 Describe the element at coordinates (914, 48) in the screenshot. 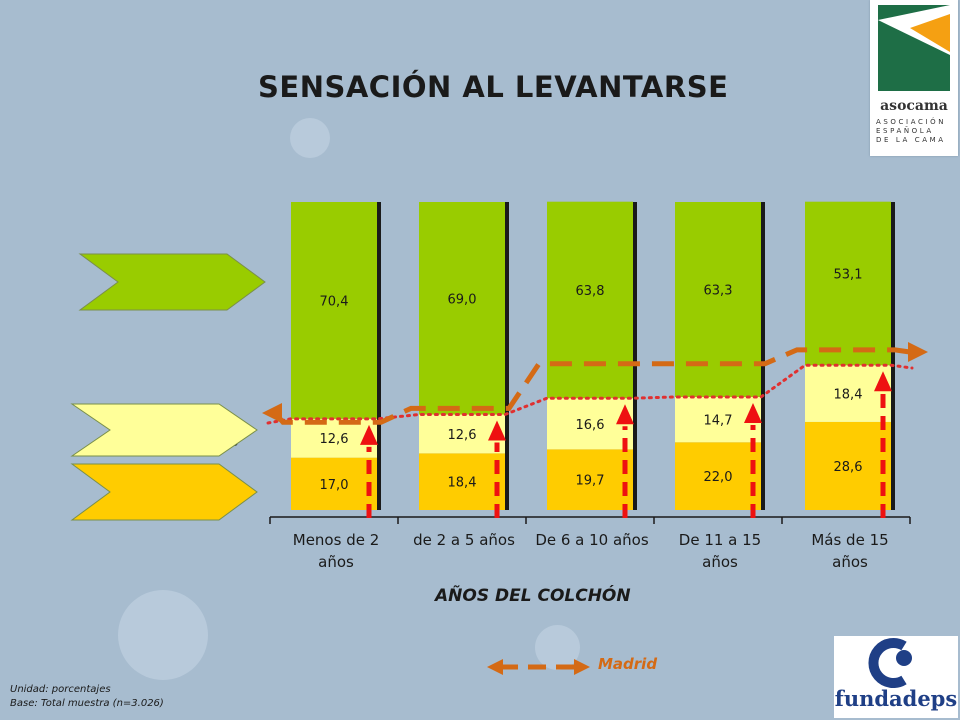

I see `asocama-logo-mark` at that location.